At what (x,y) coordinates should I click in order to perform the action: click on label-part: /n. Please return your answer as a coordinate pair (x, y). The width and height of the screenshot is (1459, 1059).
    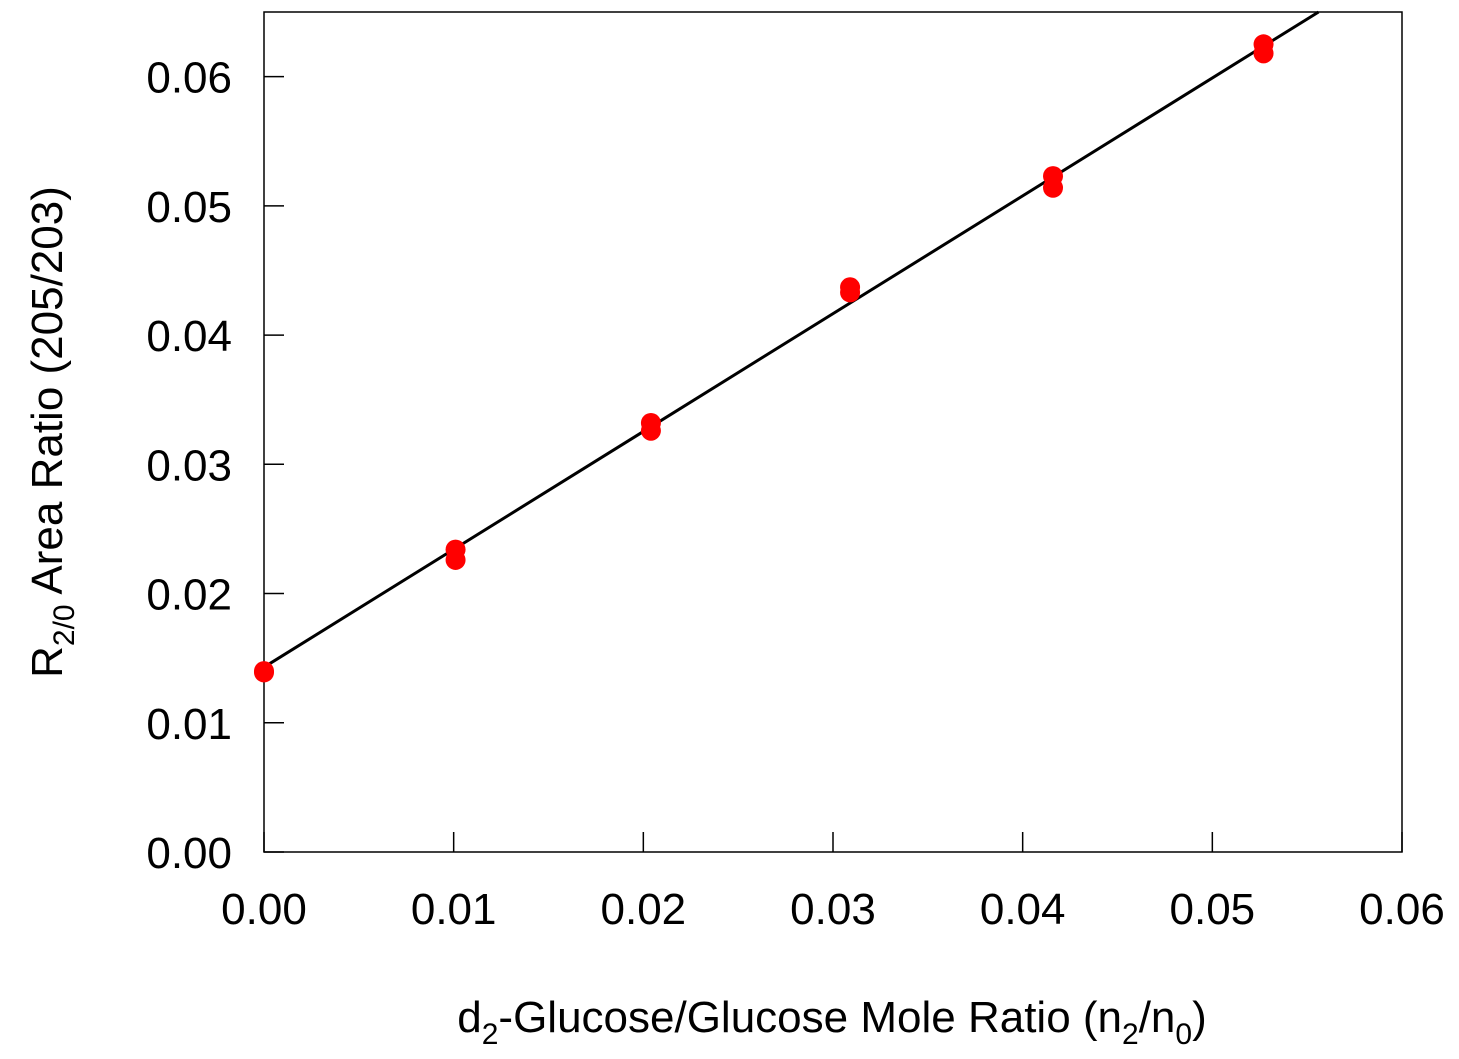
    Looking at the image, I should click on (1157, 1017).